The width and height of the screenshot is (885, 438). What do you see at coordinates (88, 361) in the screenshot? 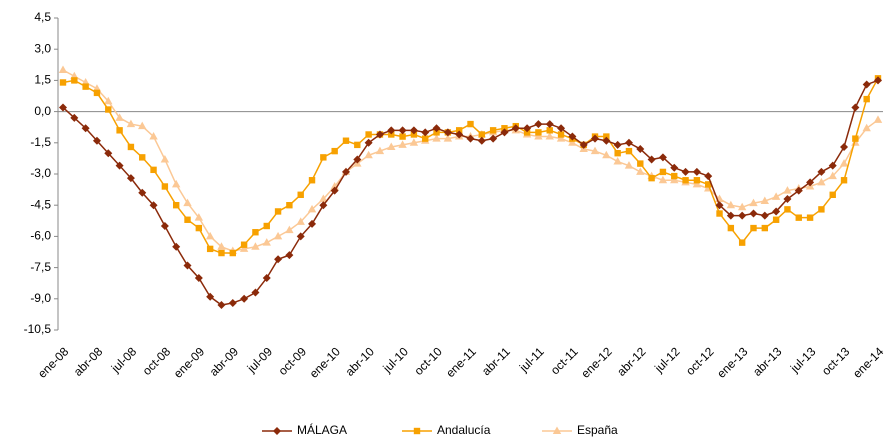
I see `x-tick-label: abr-08` at bounding box center [88, 361].